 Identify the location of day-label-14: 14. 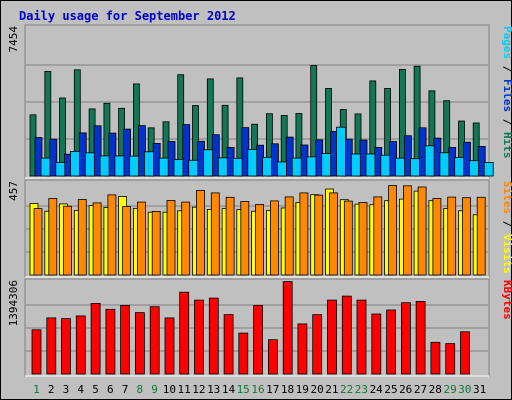
(229, 389).